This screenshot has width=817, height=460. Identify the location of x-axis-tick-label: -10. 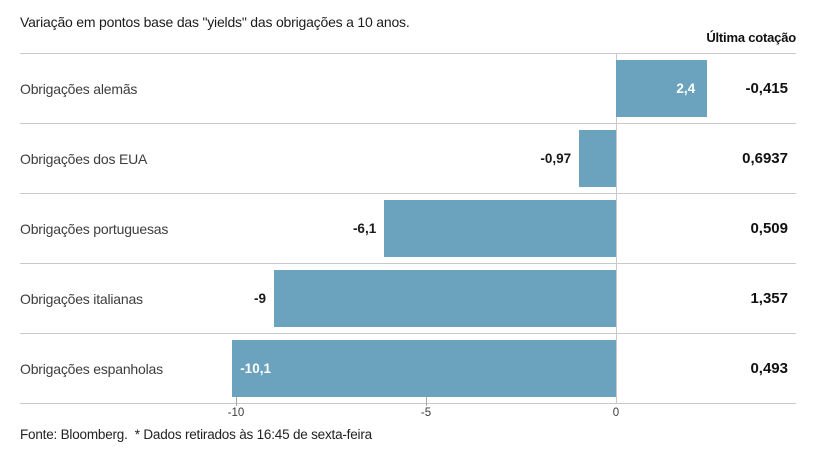
(236, 413).